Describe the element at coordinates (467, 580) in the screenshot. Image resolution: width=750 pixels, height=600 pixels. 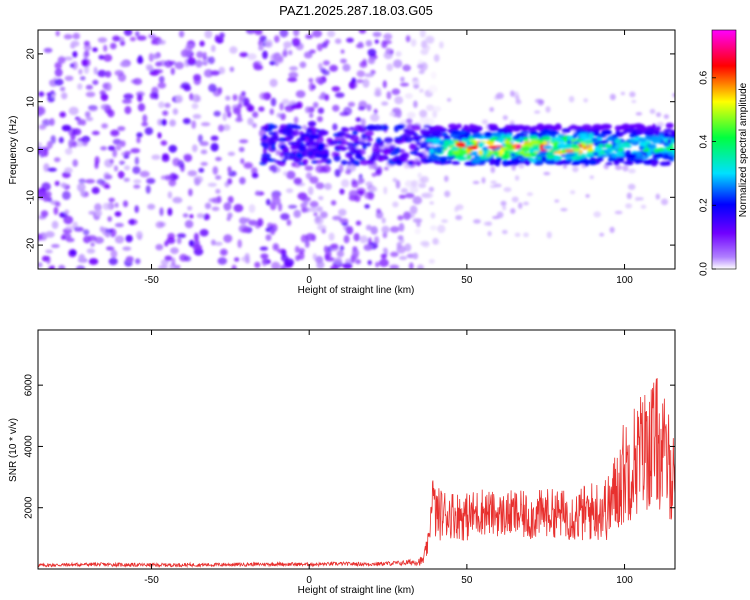
I see `x-tick-label: 50` at that location.